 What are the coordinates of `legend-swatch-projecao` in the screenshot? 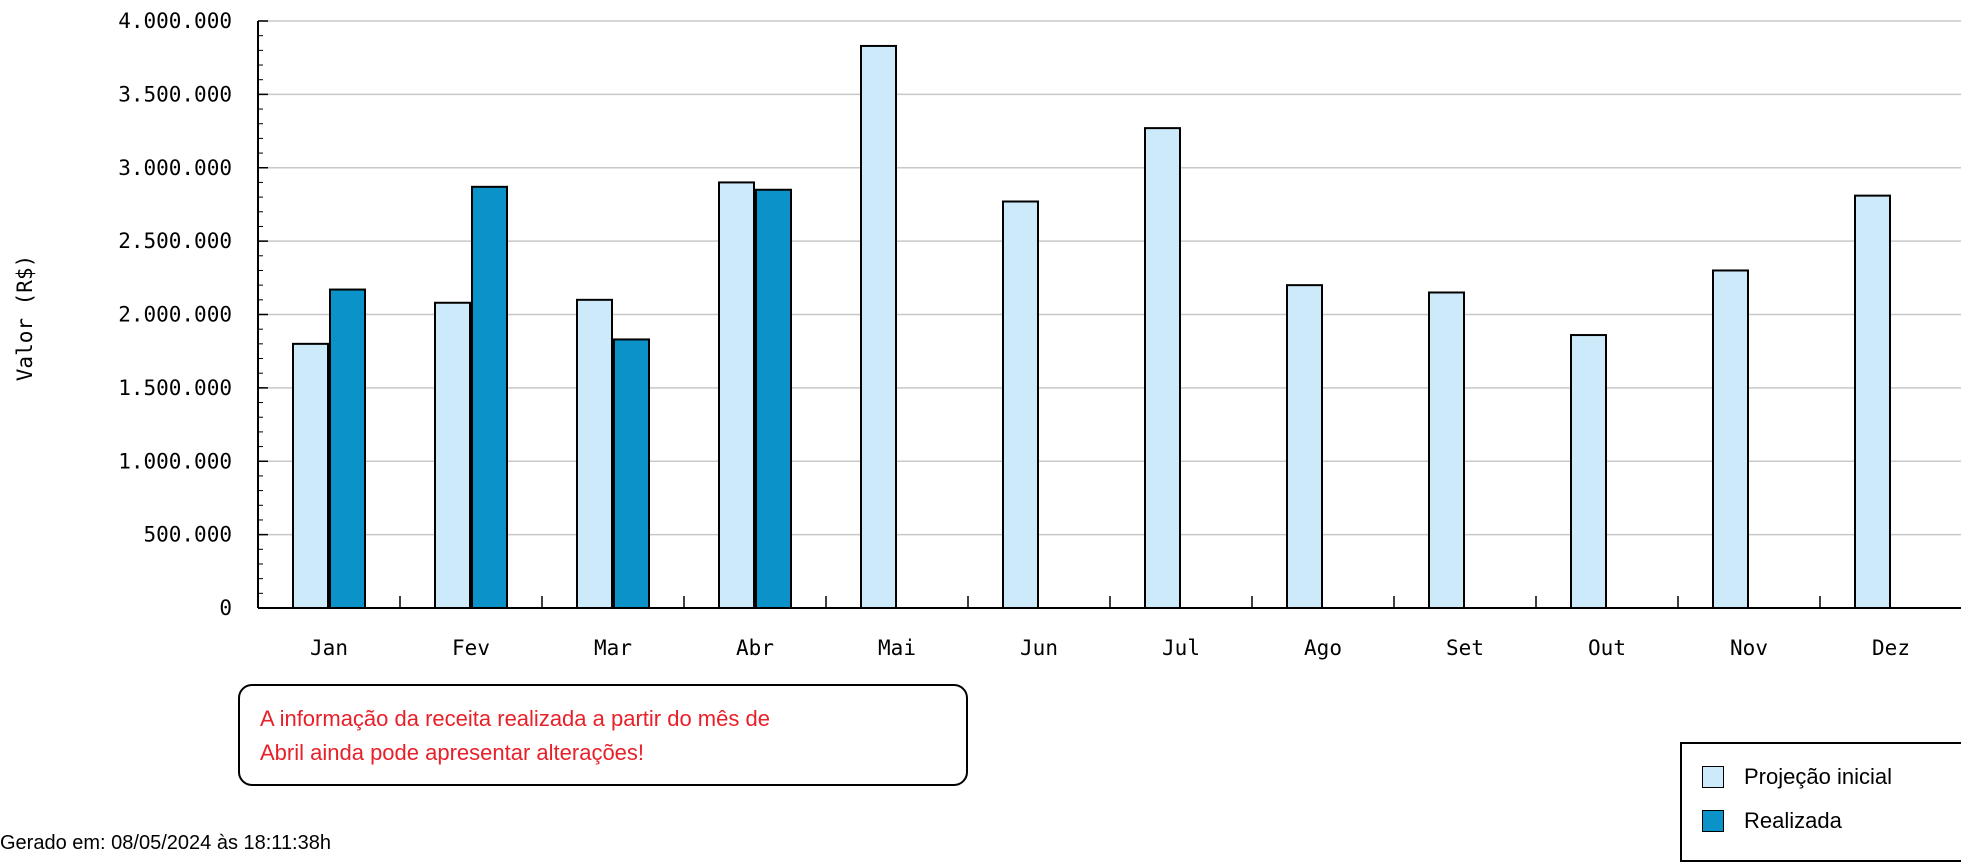 It's located at (1713, 777).